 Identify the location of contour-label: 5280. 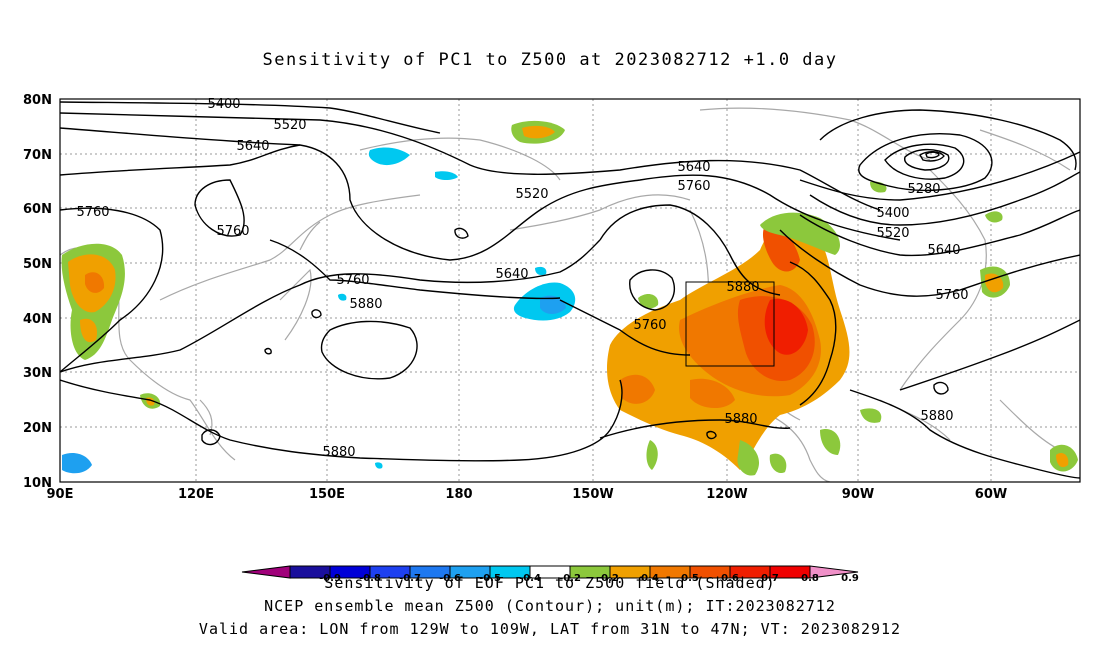
(923, 189).